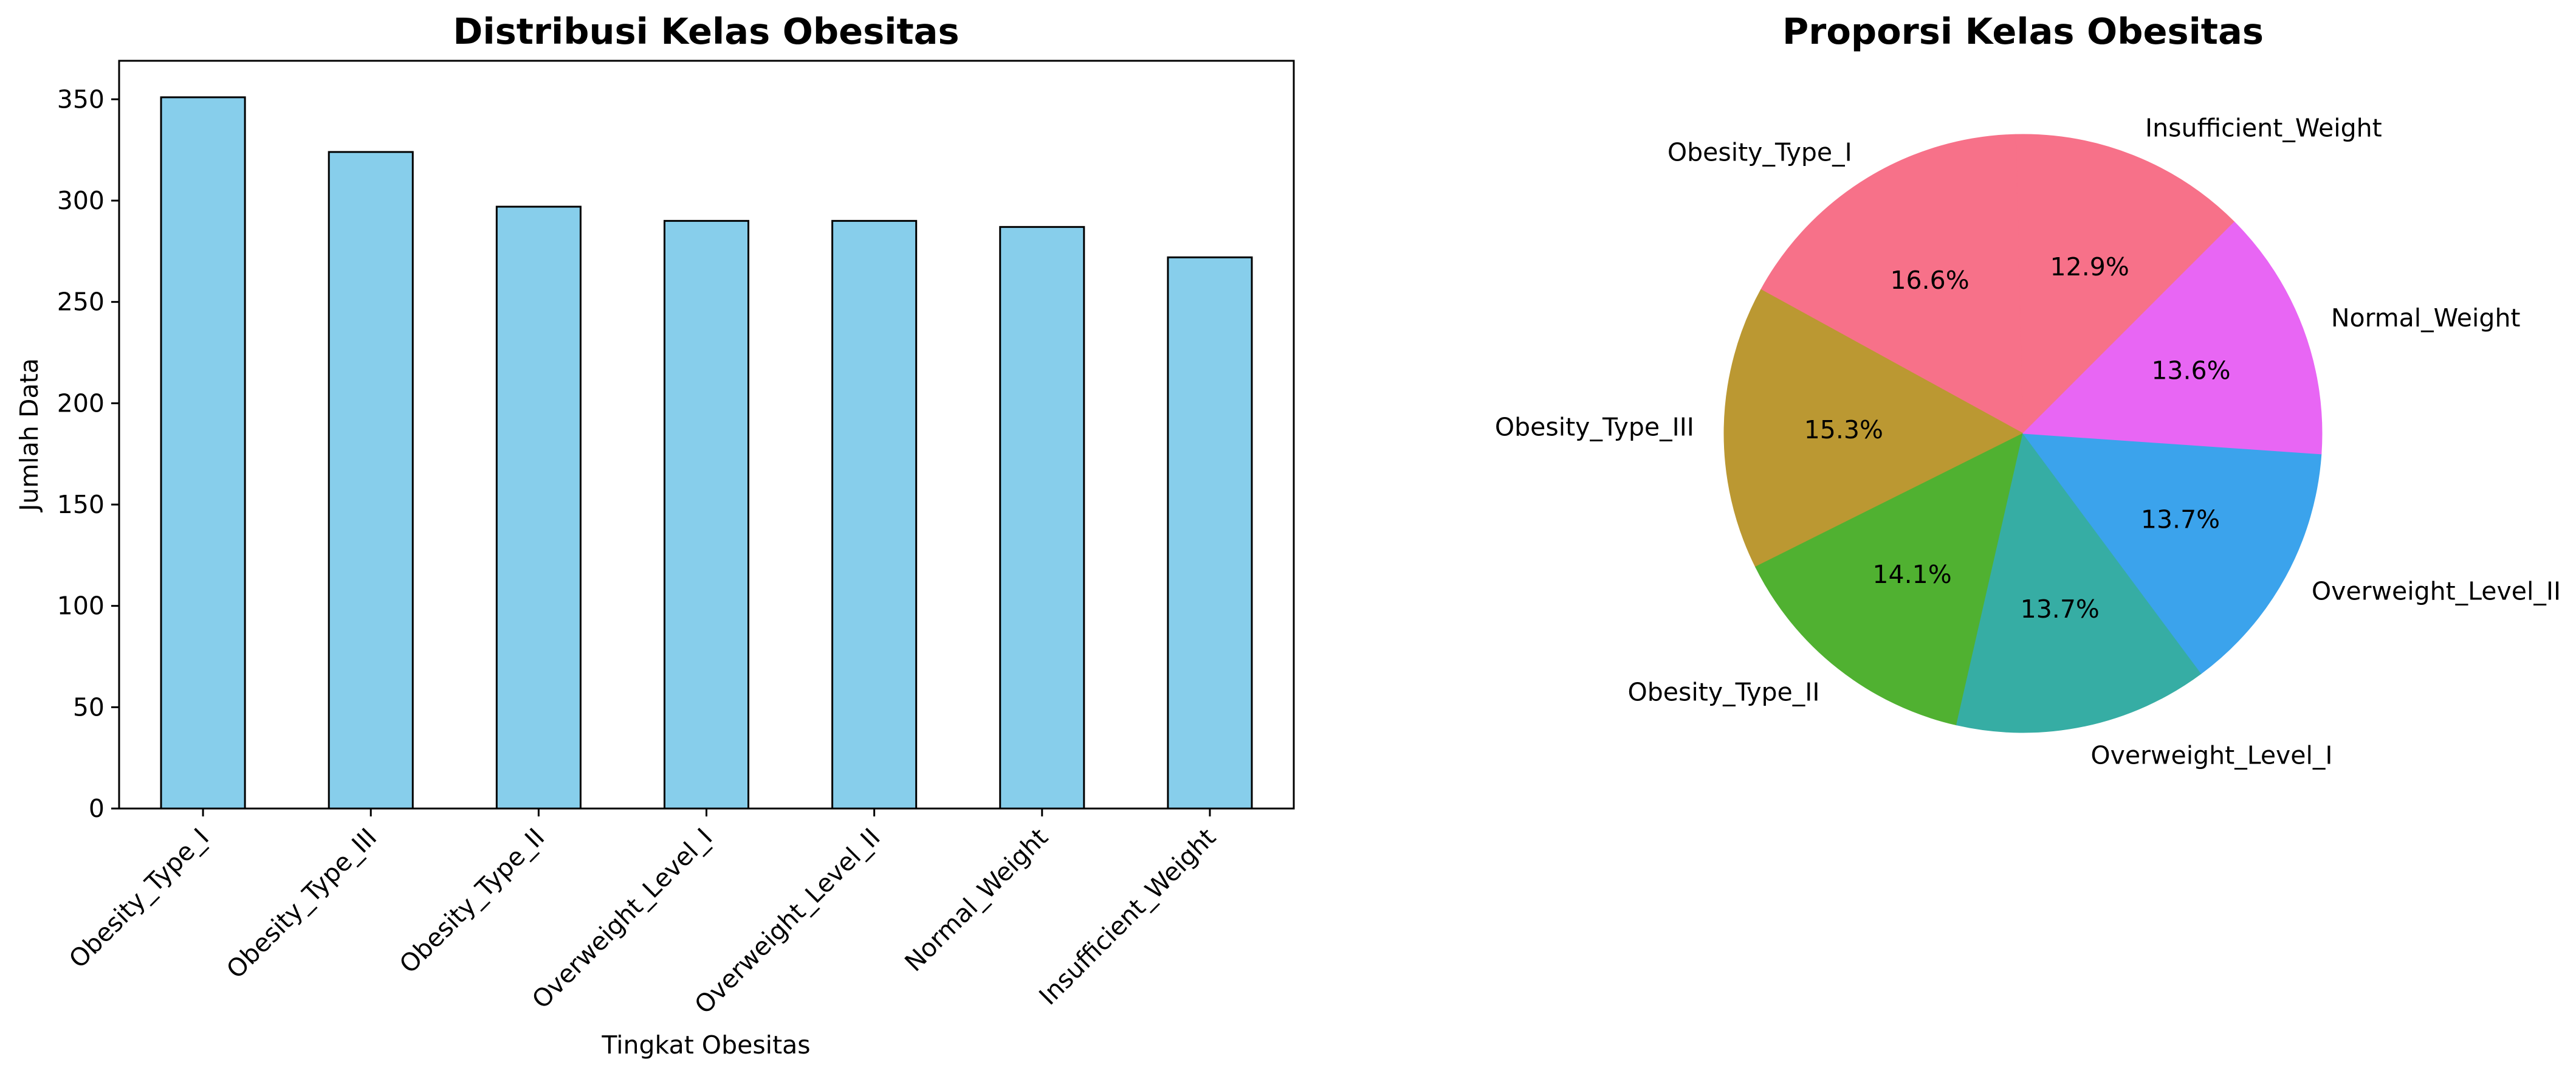  Describe the element at coordinates (89, 707) in the screenshot. I see `y-tick-label: 50` at that location.